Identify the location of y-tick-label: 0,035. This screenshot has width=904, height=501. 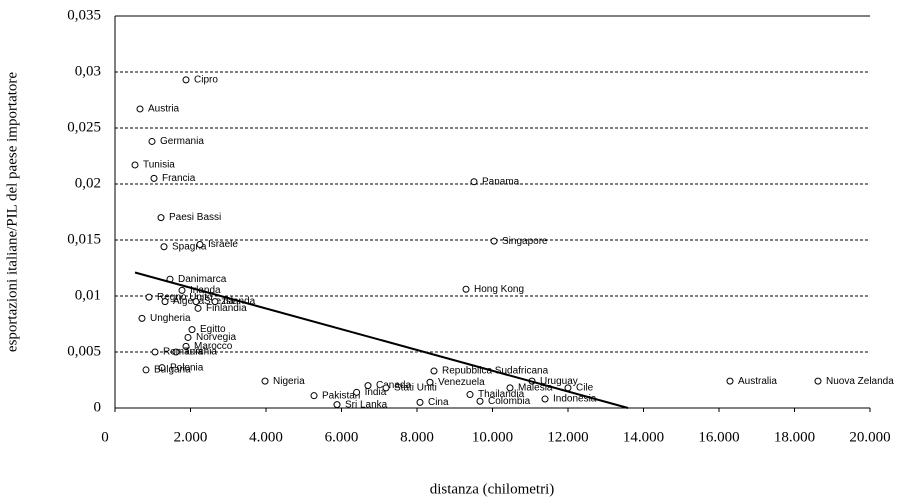
(84, 15).